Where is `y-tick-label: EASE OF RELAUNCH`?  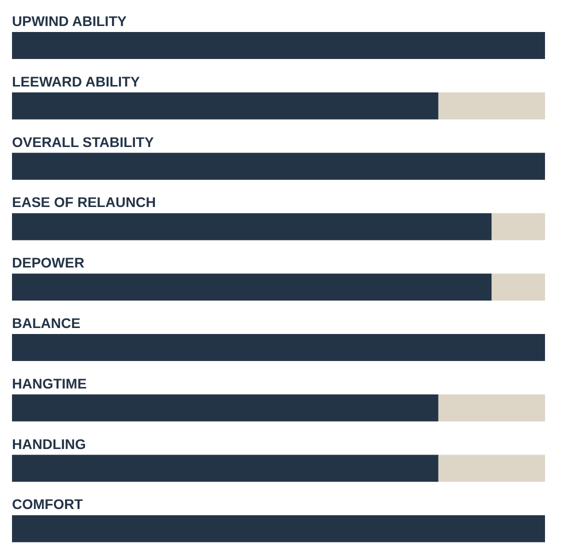
y-tick-label: EASE OF RELAUNCH is located at coordinates (84, 202).